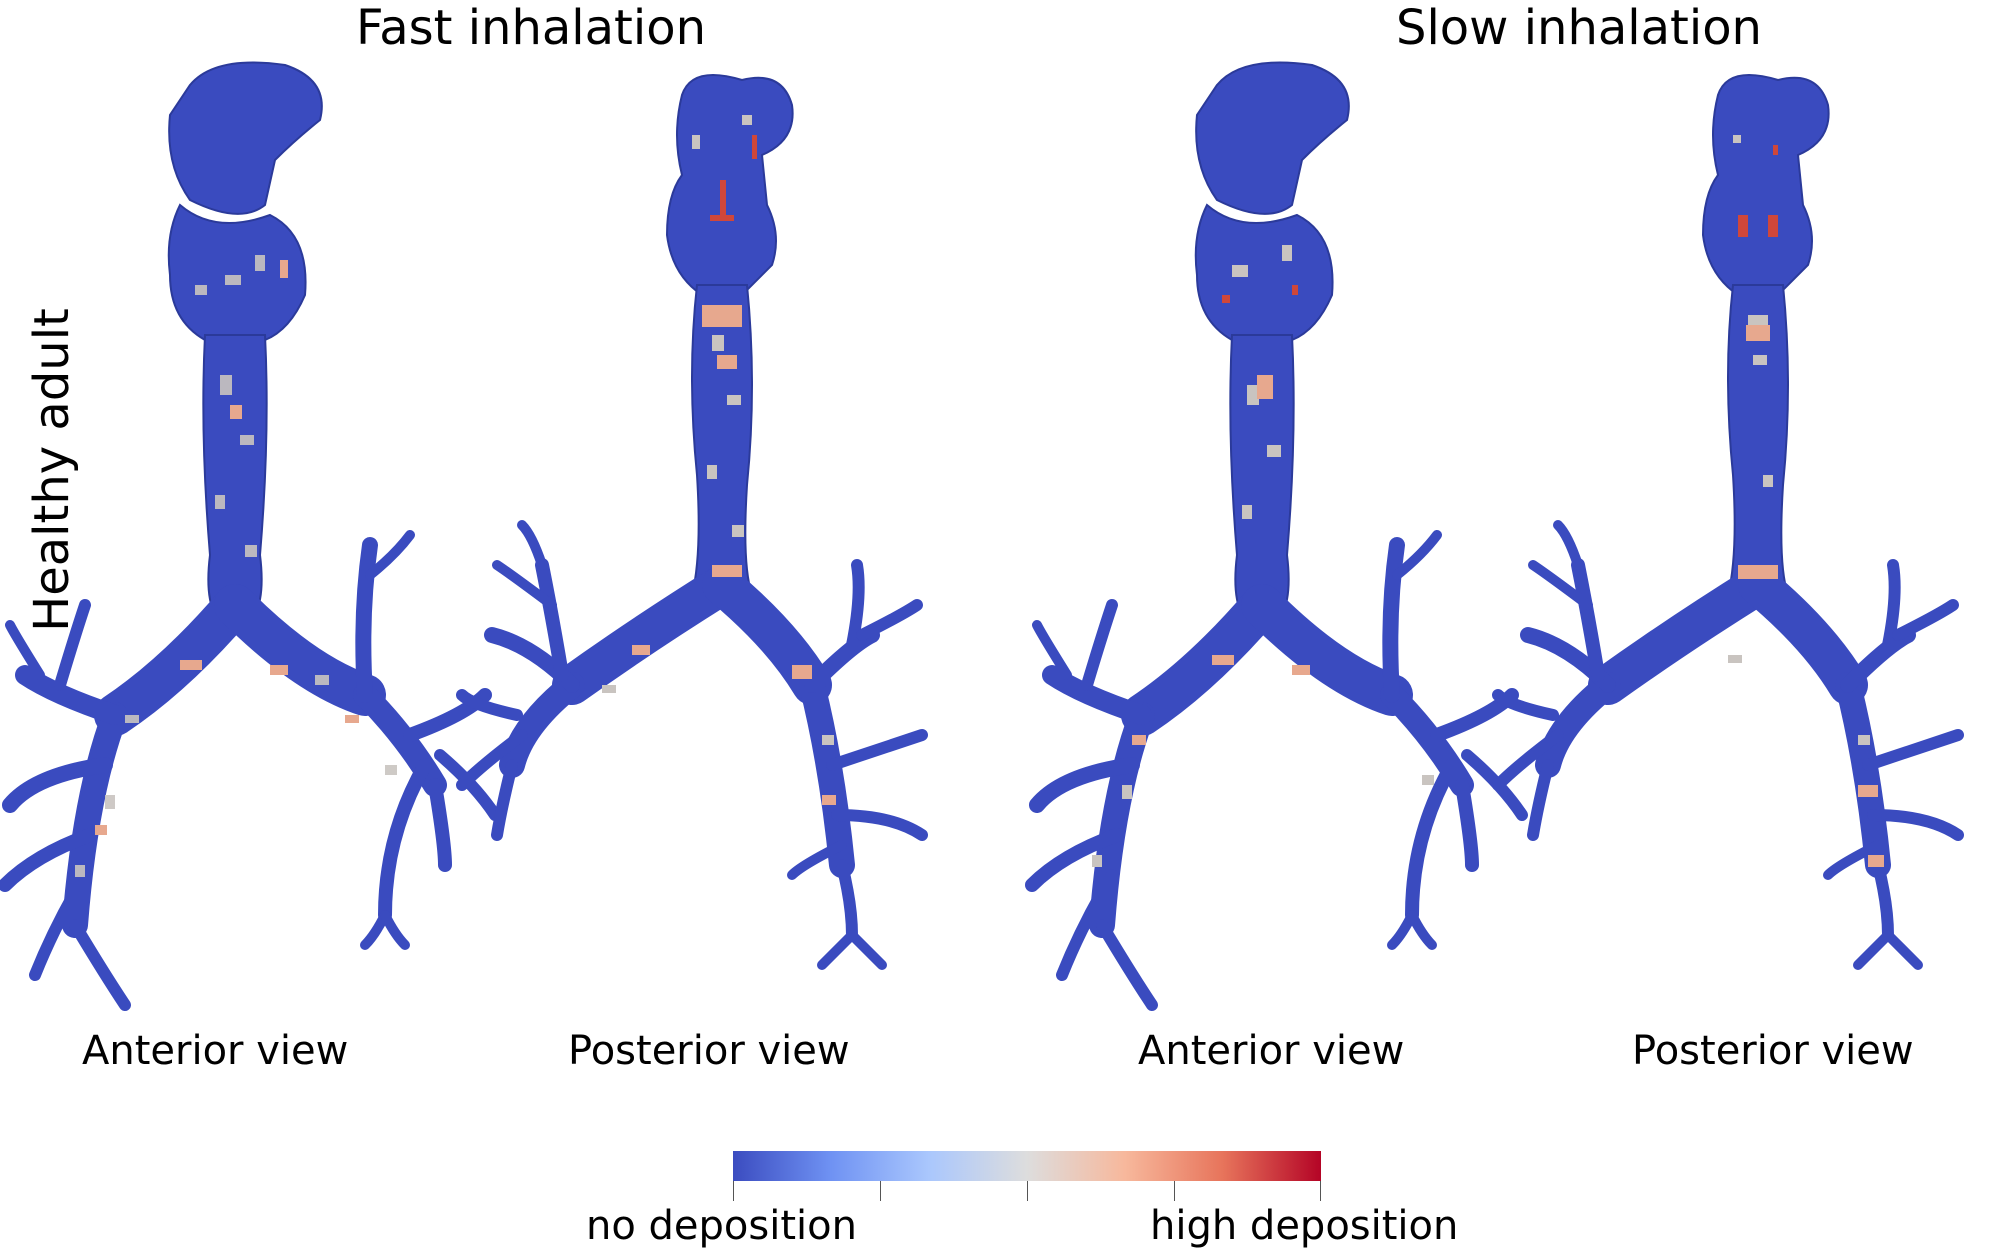 This screenshot has height=1249, width=1993. I want to click on fast-inhalation-title: Fast inhalation, so click(531, 28).